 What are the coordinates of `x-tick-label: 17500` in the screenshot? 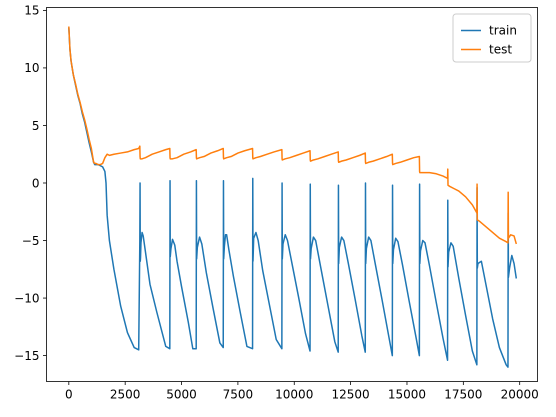 It's located at (463, 395).